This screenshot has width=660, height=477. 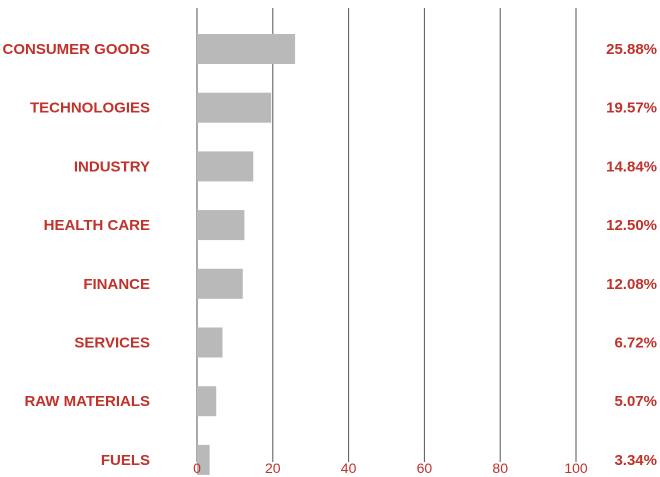 I want to click on value-label: 25.88%, so click(x=631, y=49).